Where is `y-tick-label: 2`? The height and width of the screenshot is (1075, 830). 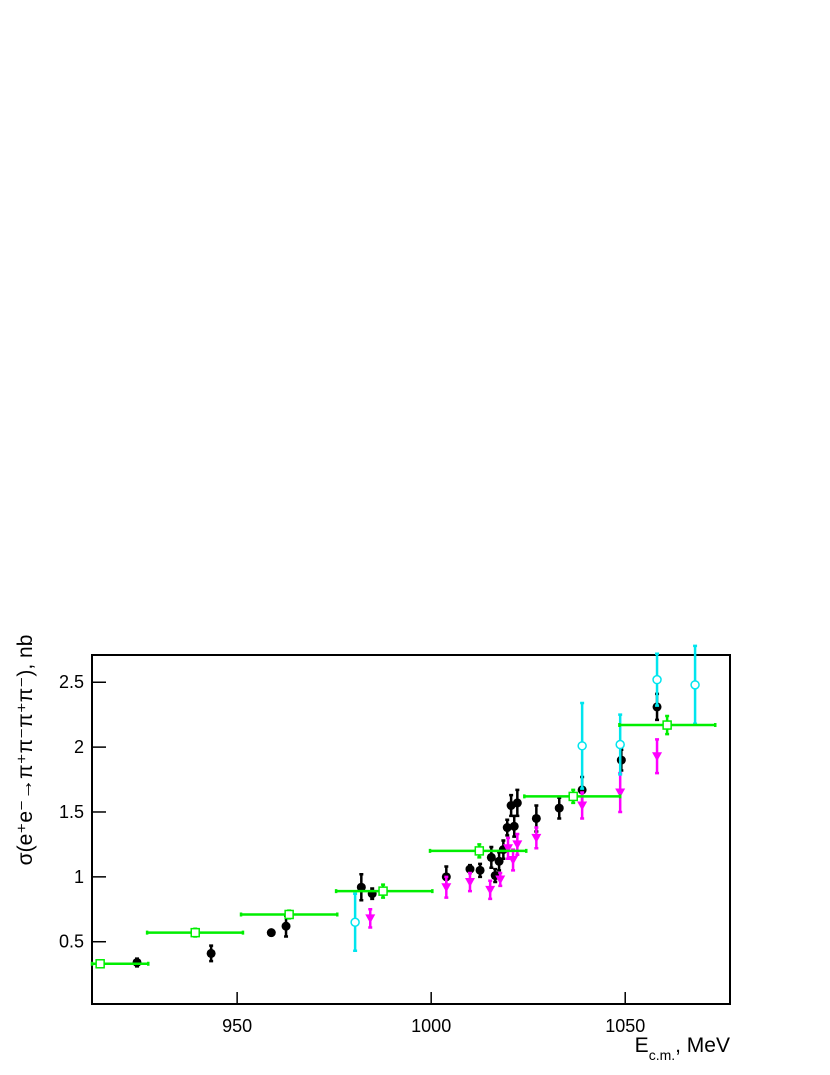 y-tick-label: 2 is located at coordinates (79, 747).